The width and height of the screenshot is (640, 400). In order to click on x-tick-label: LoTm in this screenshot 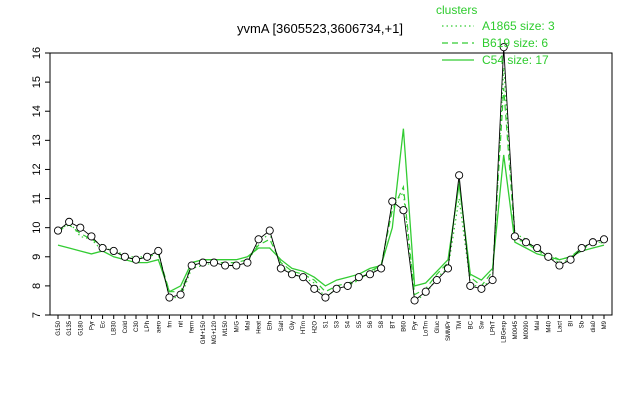, I will do `click(427, 328)`.